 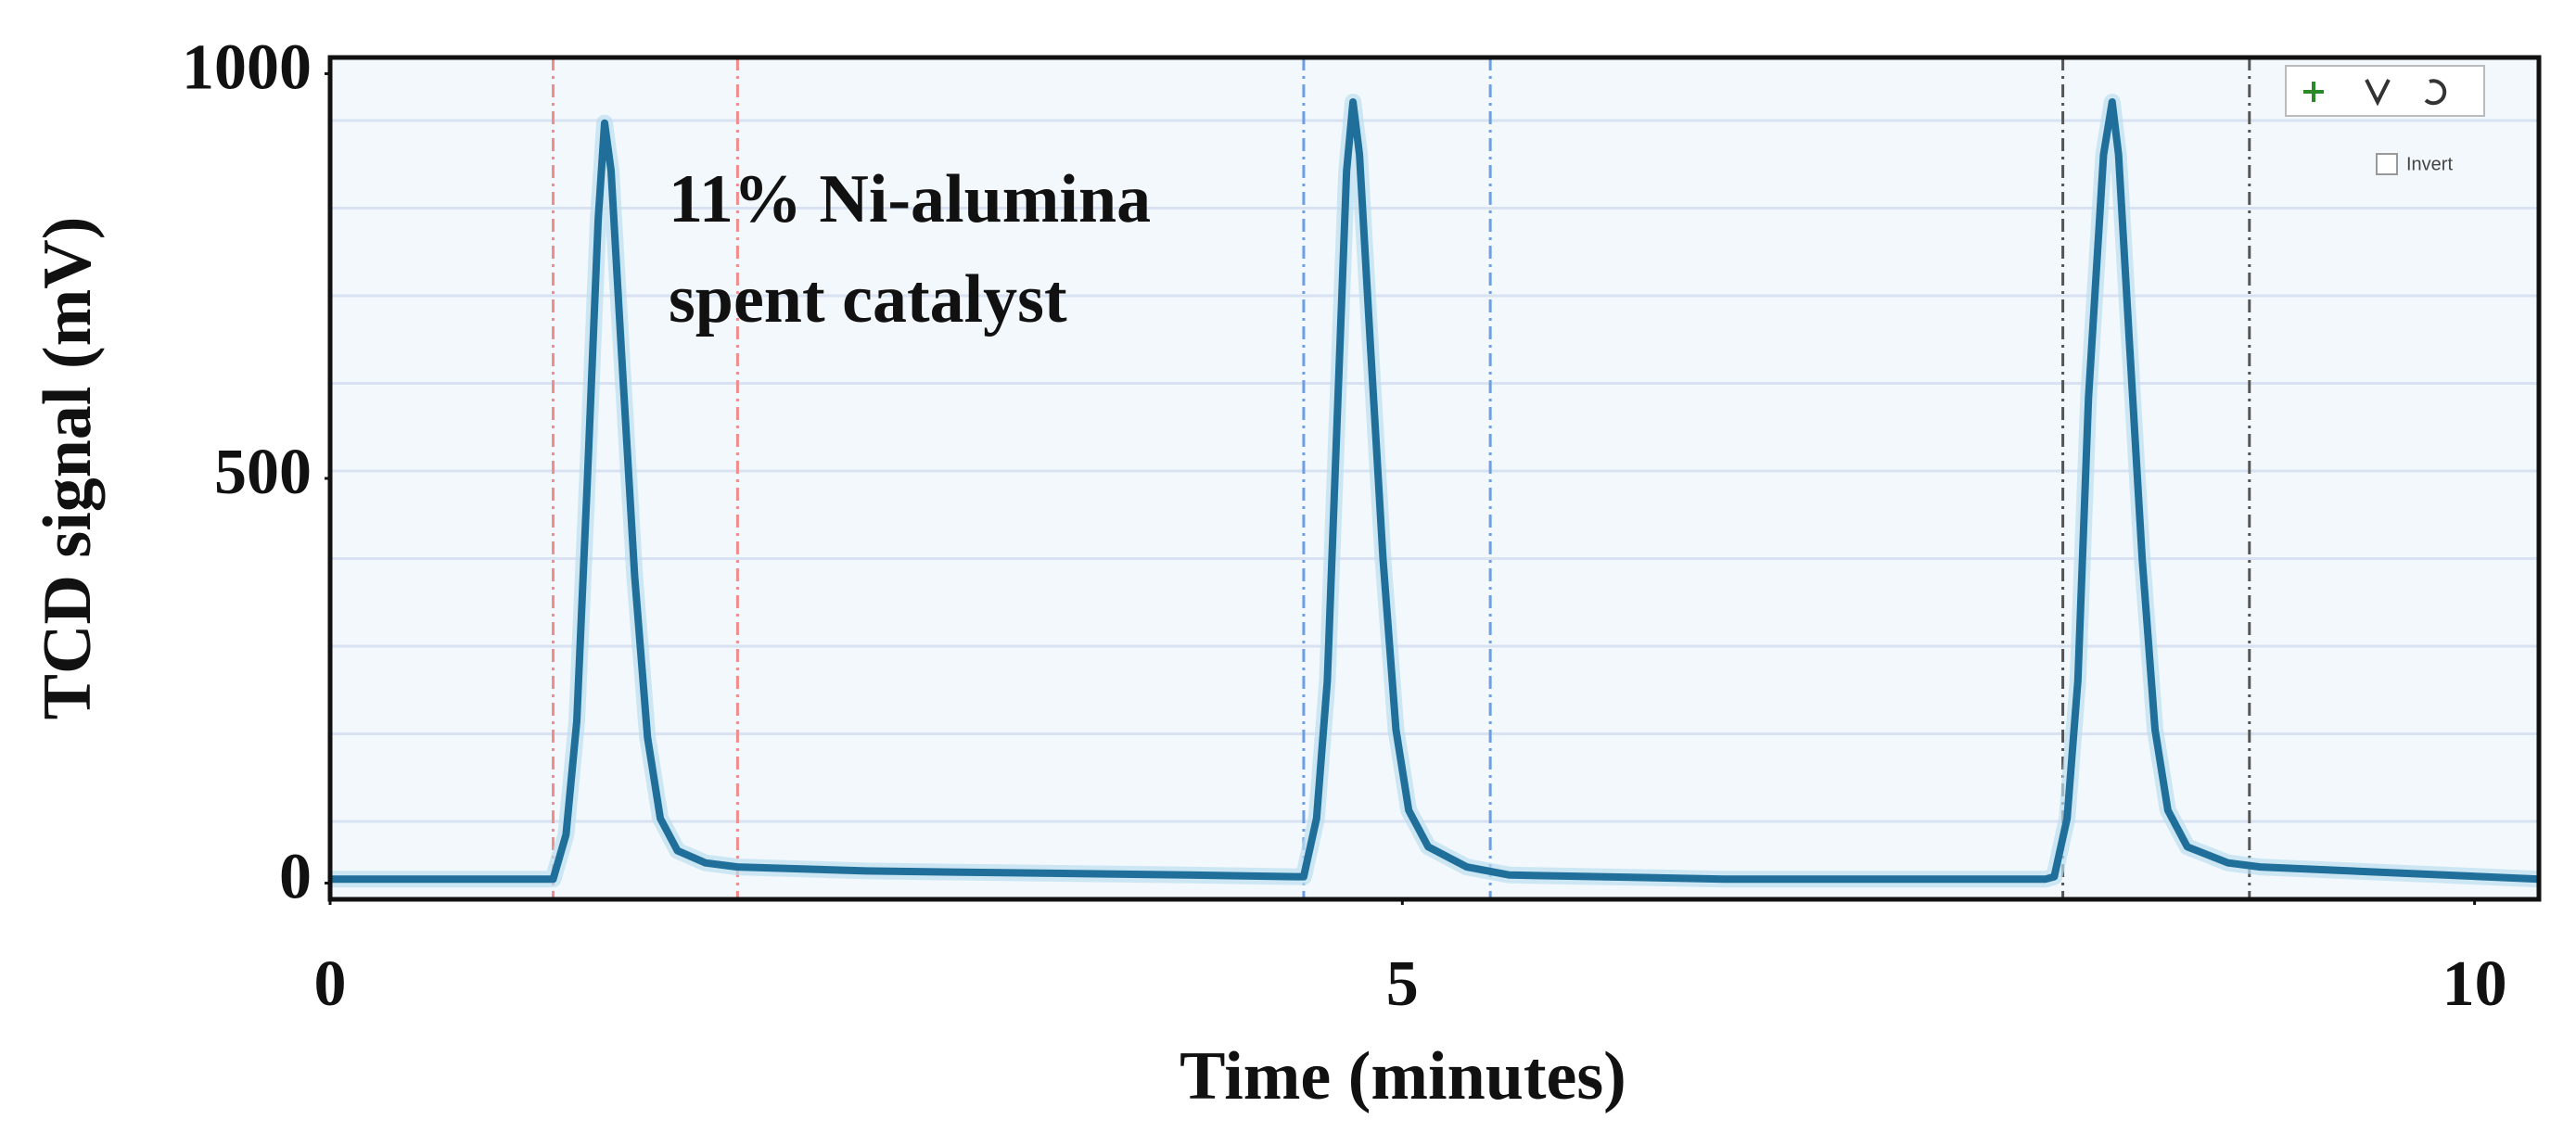 I want to click on y-tick-label: 500, so click(x=263, y=472).